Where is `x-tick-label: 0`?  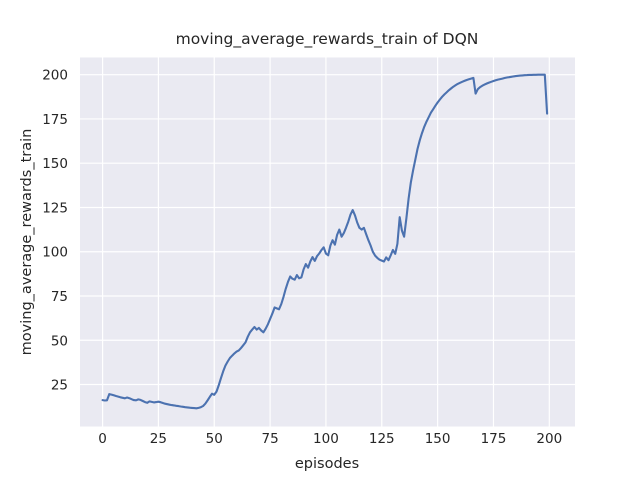
x-tick-label: 0 is located at coordinates (102, 439).